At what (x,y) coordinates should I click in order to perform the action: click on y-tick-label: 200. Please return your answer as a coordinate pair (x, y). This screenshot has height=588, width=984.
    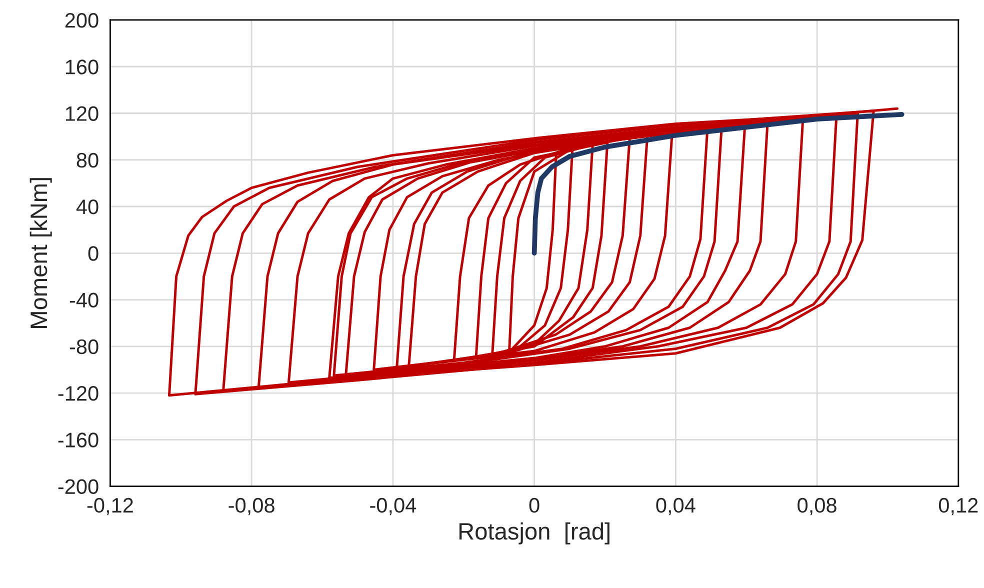
    Looking at the image, I should click on (81, 20).